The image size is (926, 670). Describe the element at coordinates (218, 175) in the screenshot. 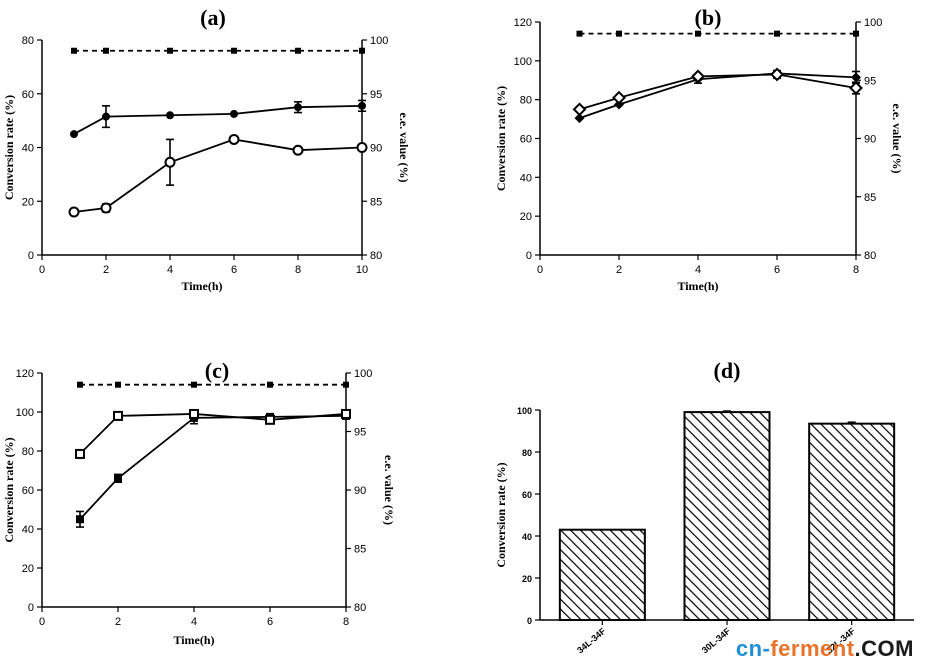

I see `series-line-open` at that location.